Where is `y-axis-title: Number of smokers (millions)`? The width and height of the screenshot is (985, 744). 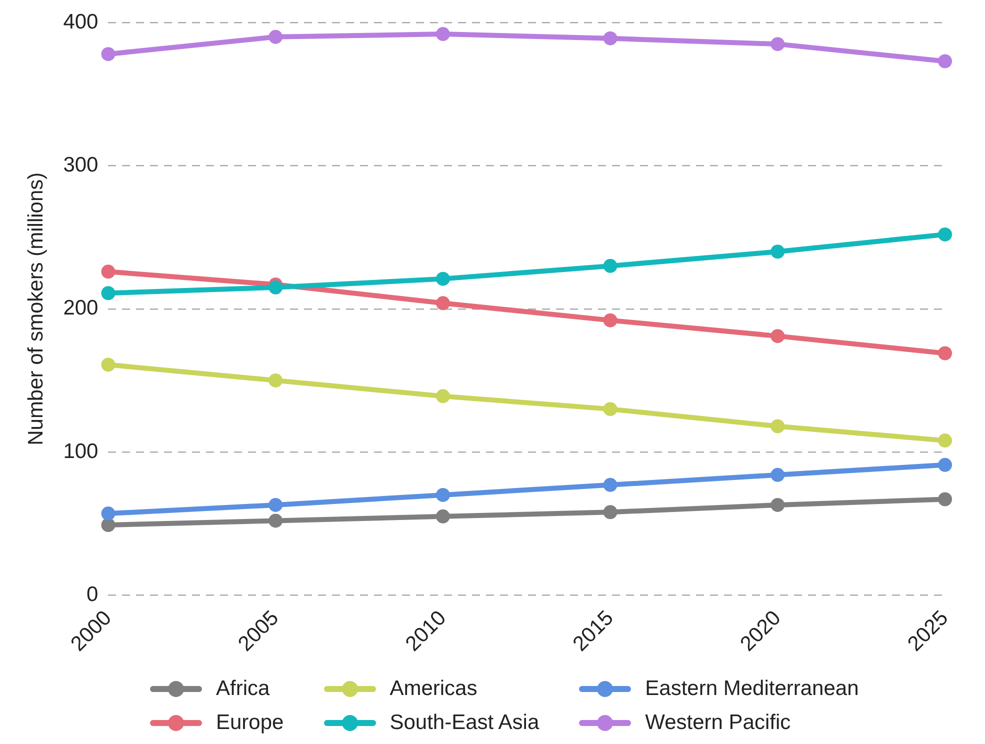 y-axis-title: Number of smokers (millions) is located at coordinates (36, 309).